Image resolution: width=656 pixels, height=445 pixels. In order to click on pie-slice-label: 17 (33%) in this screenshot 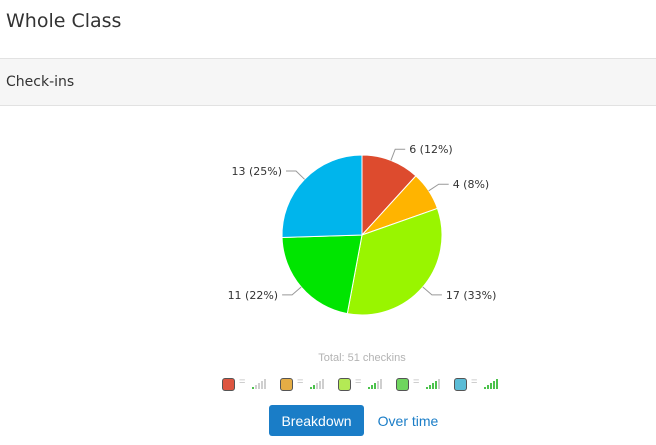, I will do `click(471, 295)`.